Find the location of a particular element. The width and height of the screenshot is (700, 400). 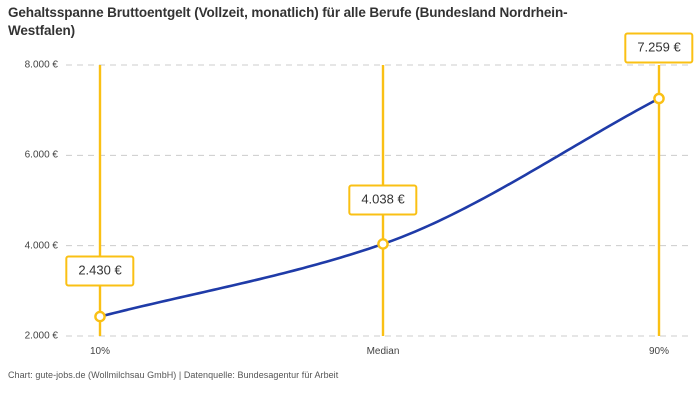

y-axis-tick-label: 6.000 € is located at coordinates (41, 155).